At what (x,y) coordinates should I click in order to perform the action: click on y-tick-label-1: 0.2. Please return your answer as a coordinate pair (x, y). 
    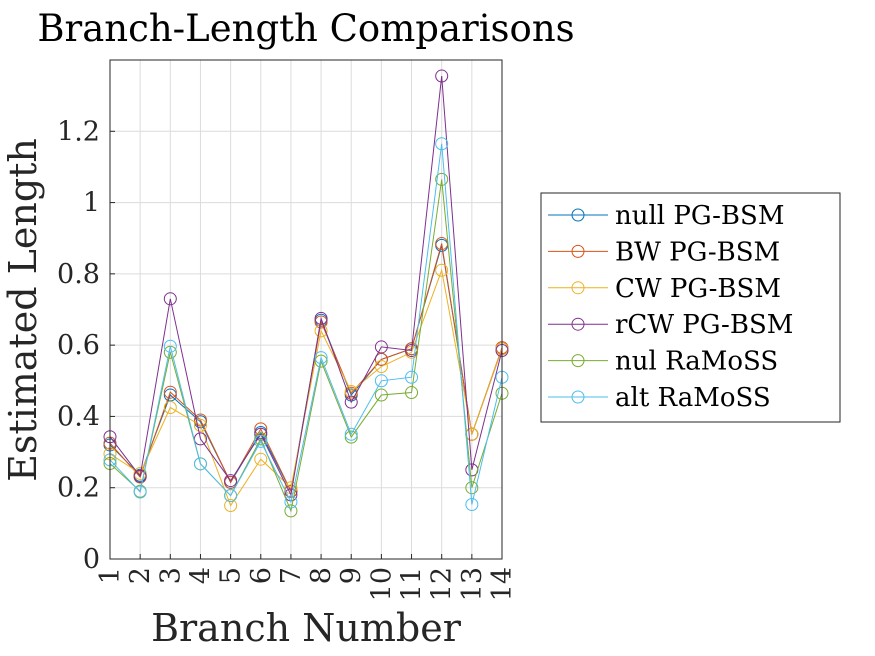
    Looking at the image, I should click on (78, 488).